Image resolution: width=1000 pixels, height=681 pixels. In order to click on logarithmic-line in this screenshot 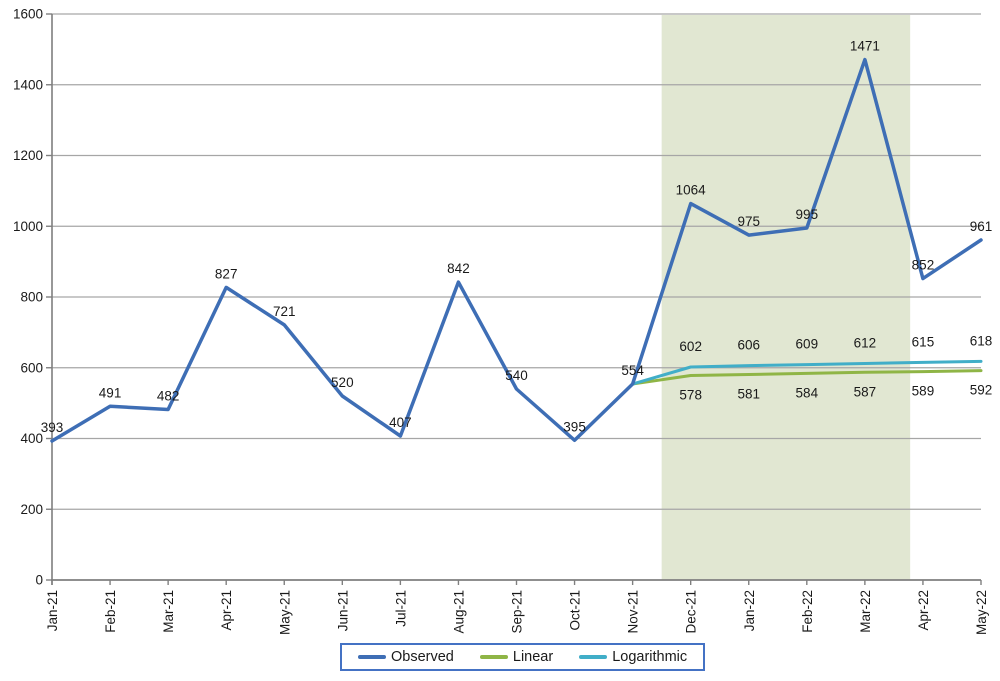, I will do `click(807, 372)`.